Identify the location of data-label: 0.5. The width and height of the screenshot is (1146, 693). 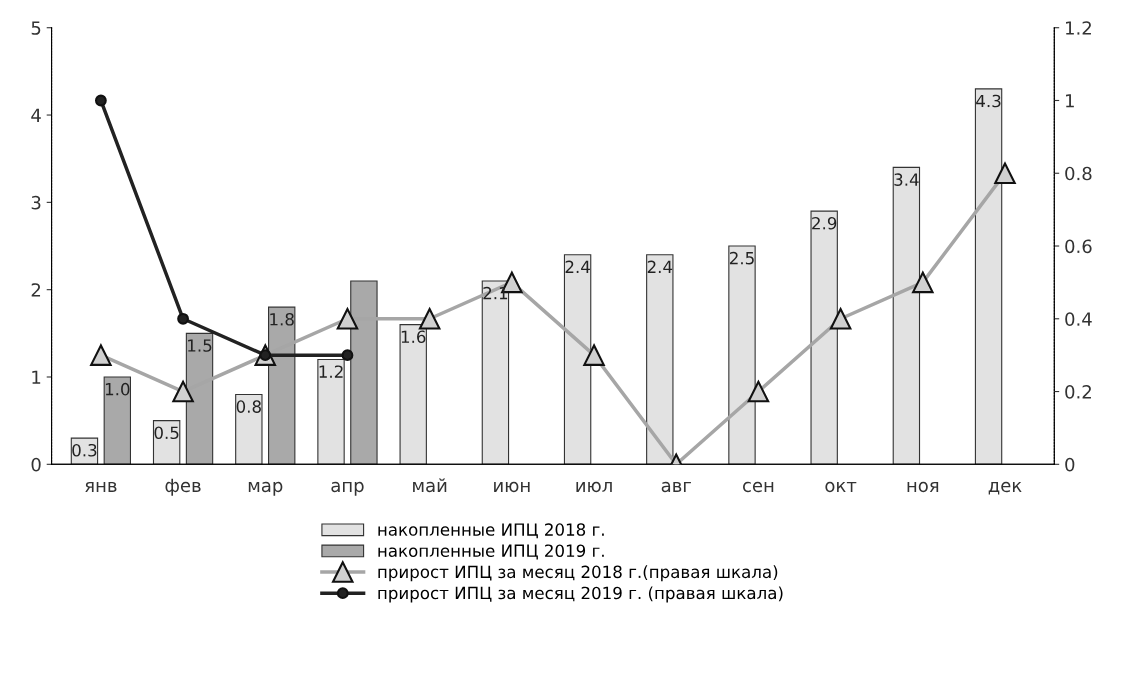
(166, 433).